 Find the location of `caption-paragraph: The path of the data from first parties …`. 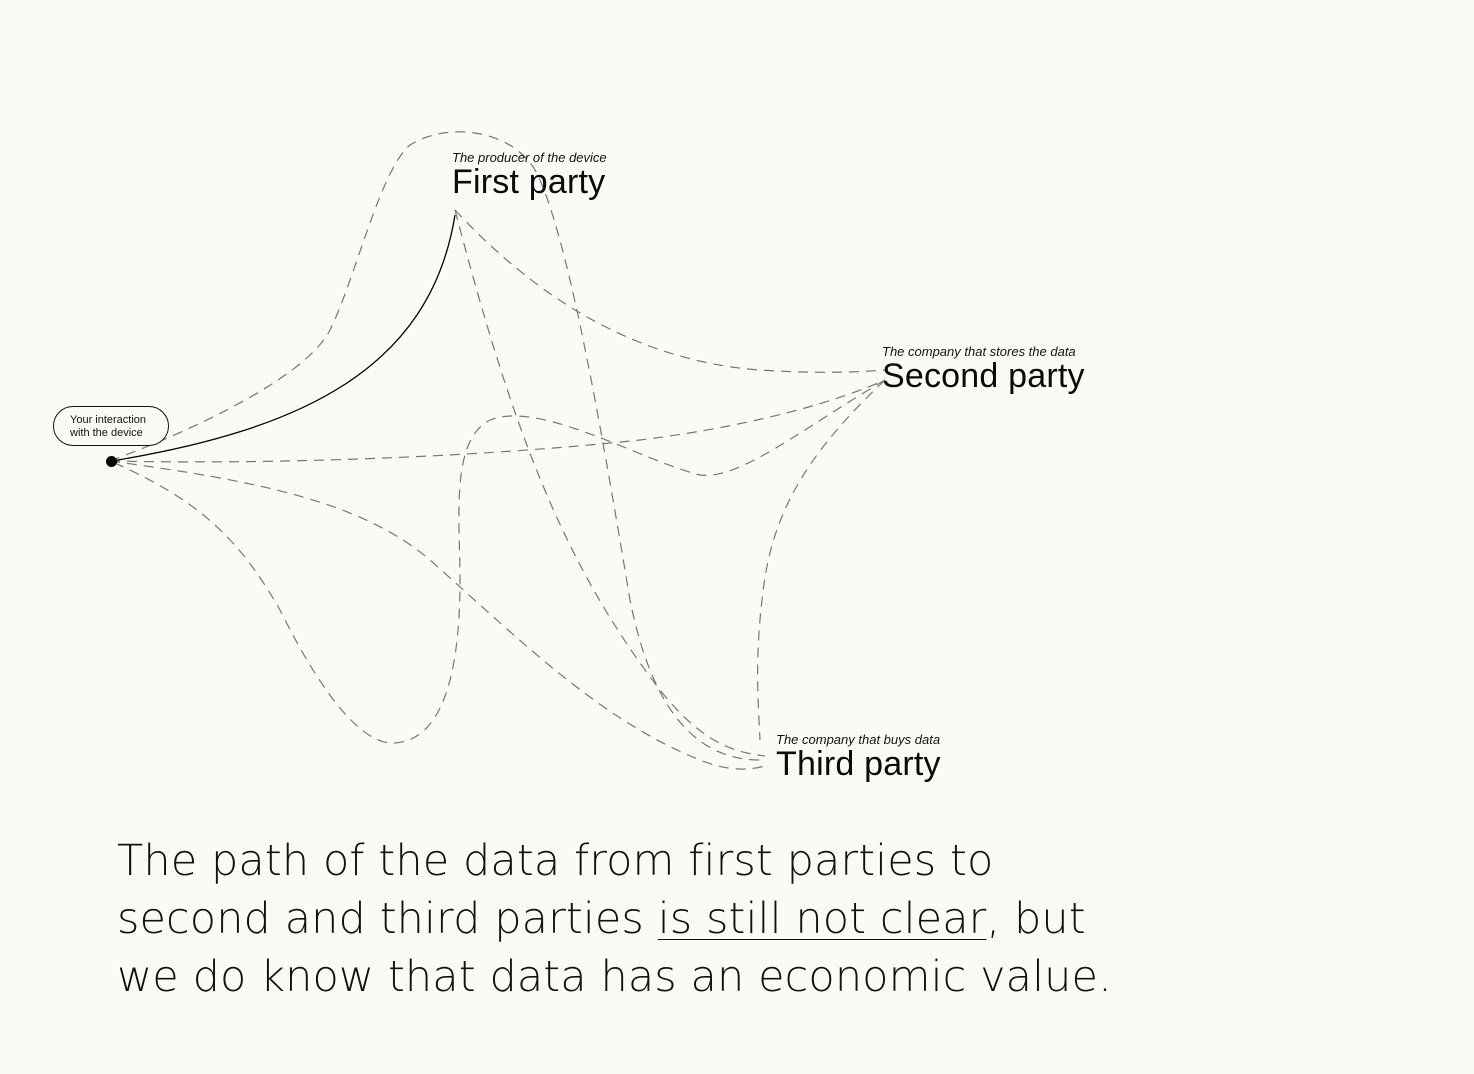

caption-paragraph: The path of the data from first parties … is located at coordinates (627, 919).